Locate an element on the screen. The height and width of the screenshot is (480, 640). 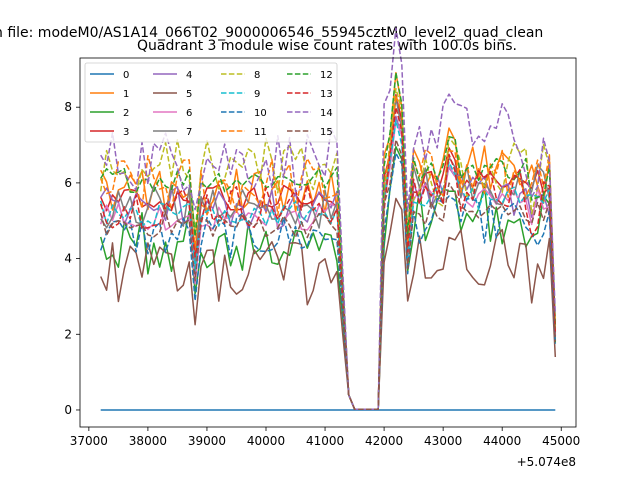
legend-label-14: 14 is located at coordinates (326, 113).